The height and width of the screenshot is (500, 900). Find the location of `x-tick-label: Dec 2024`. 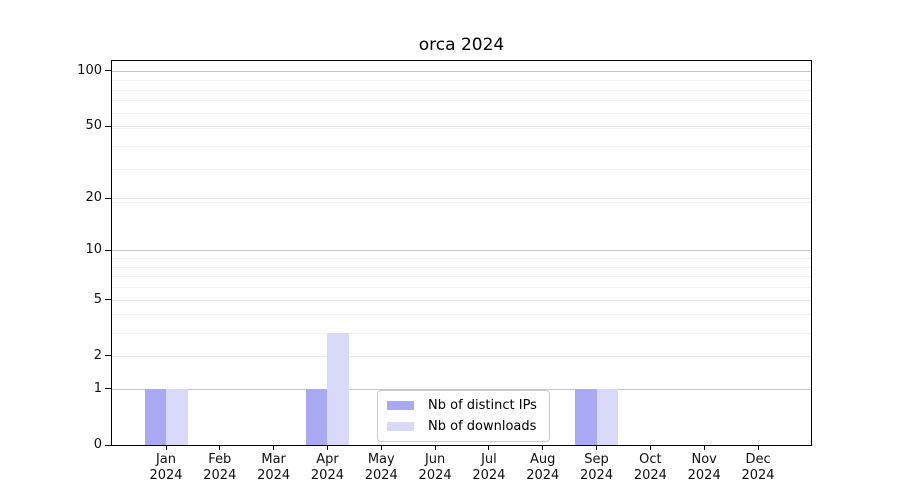

x-tick-label: Dec 2024 is located at coordinates (758, 468).